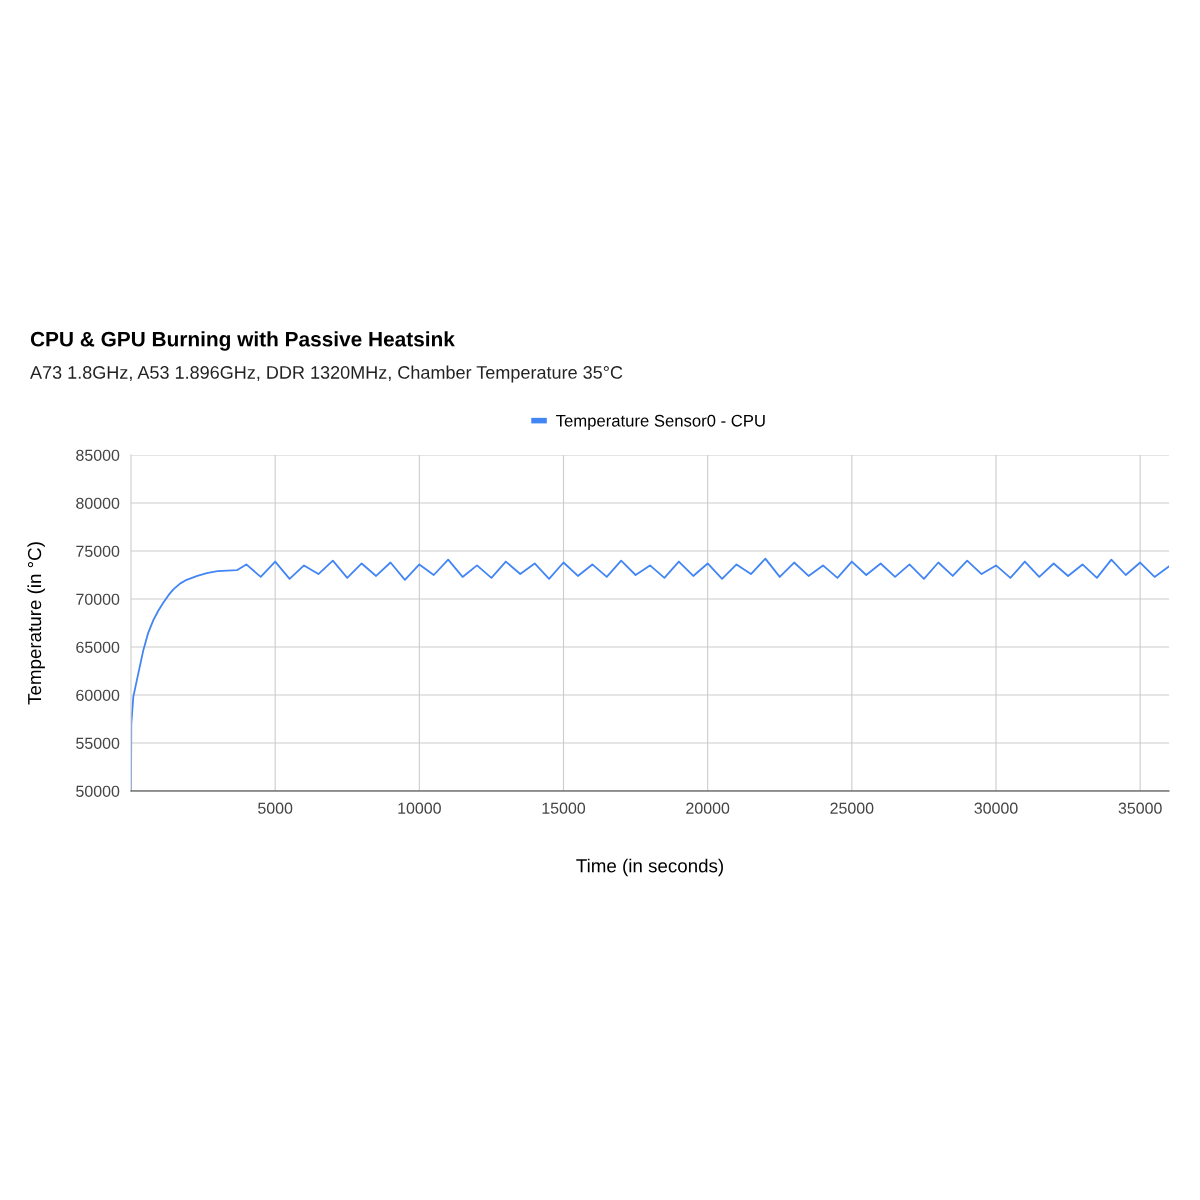 This screenshot has height=1200, width=1200. I want to click on y-tick-label: 80000, so click(98, 503).